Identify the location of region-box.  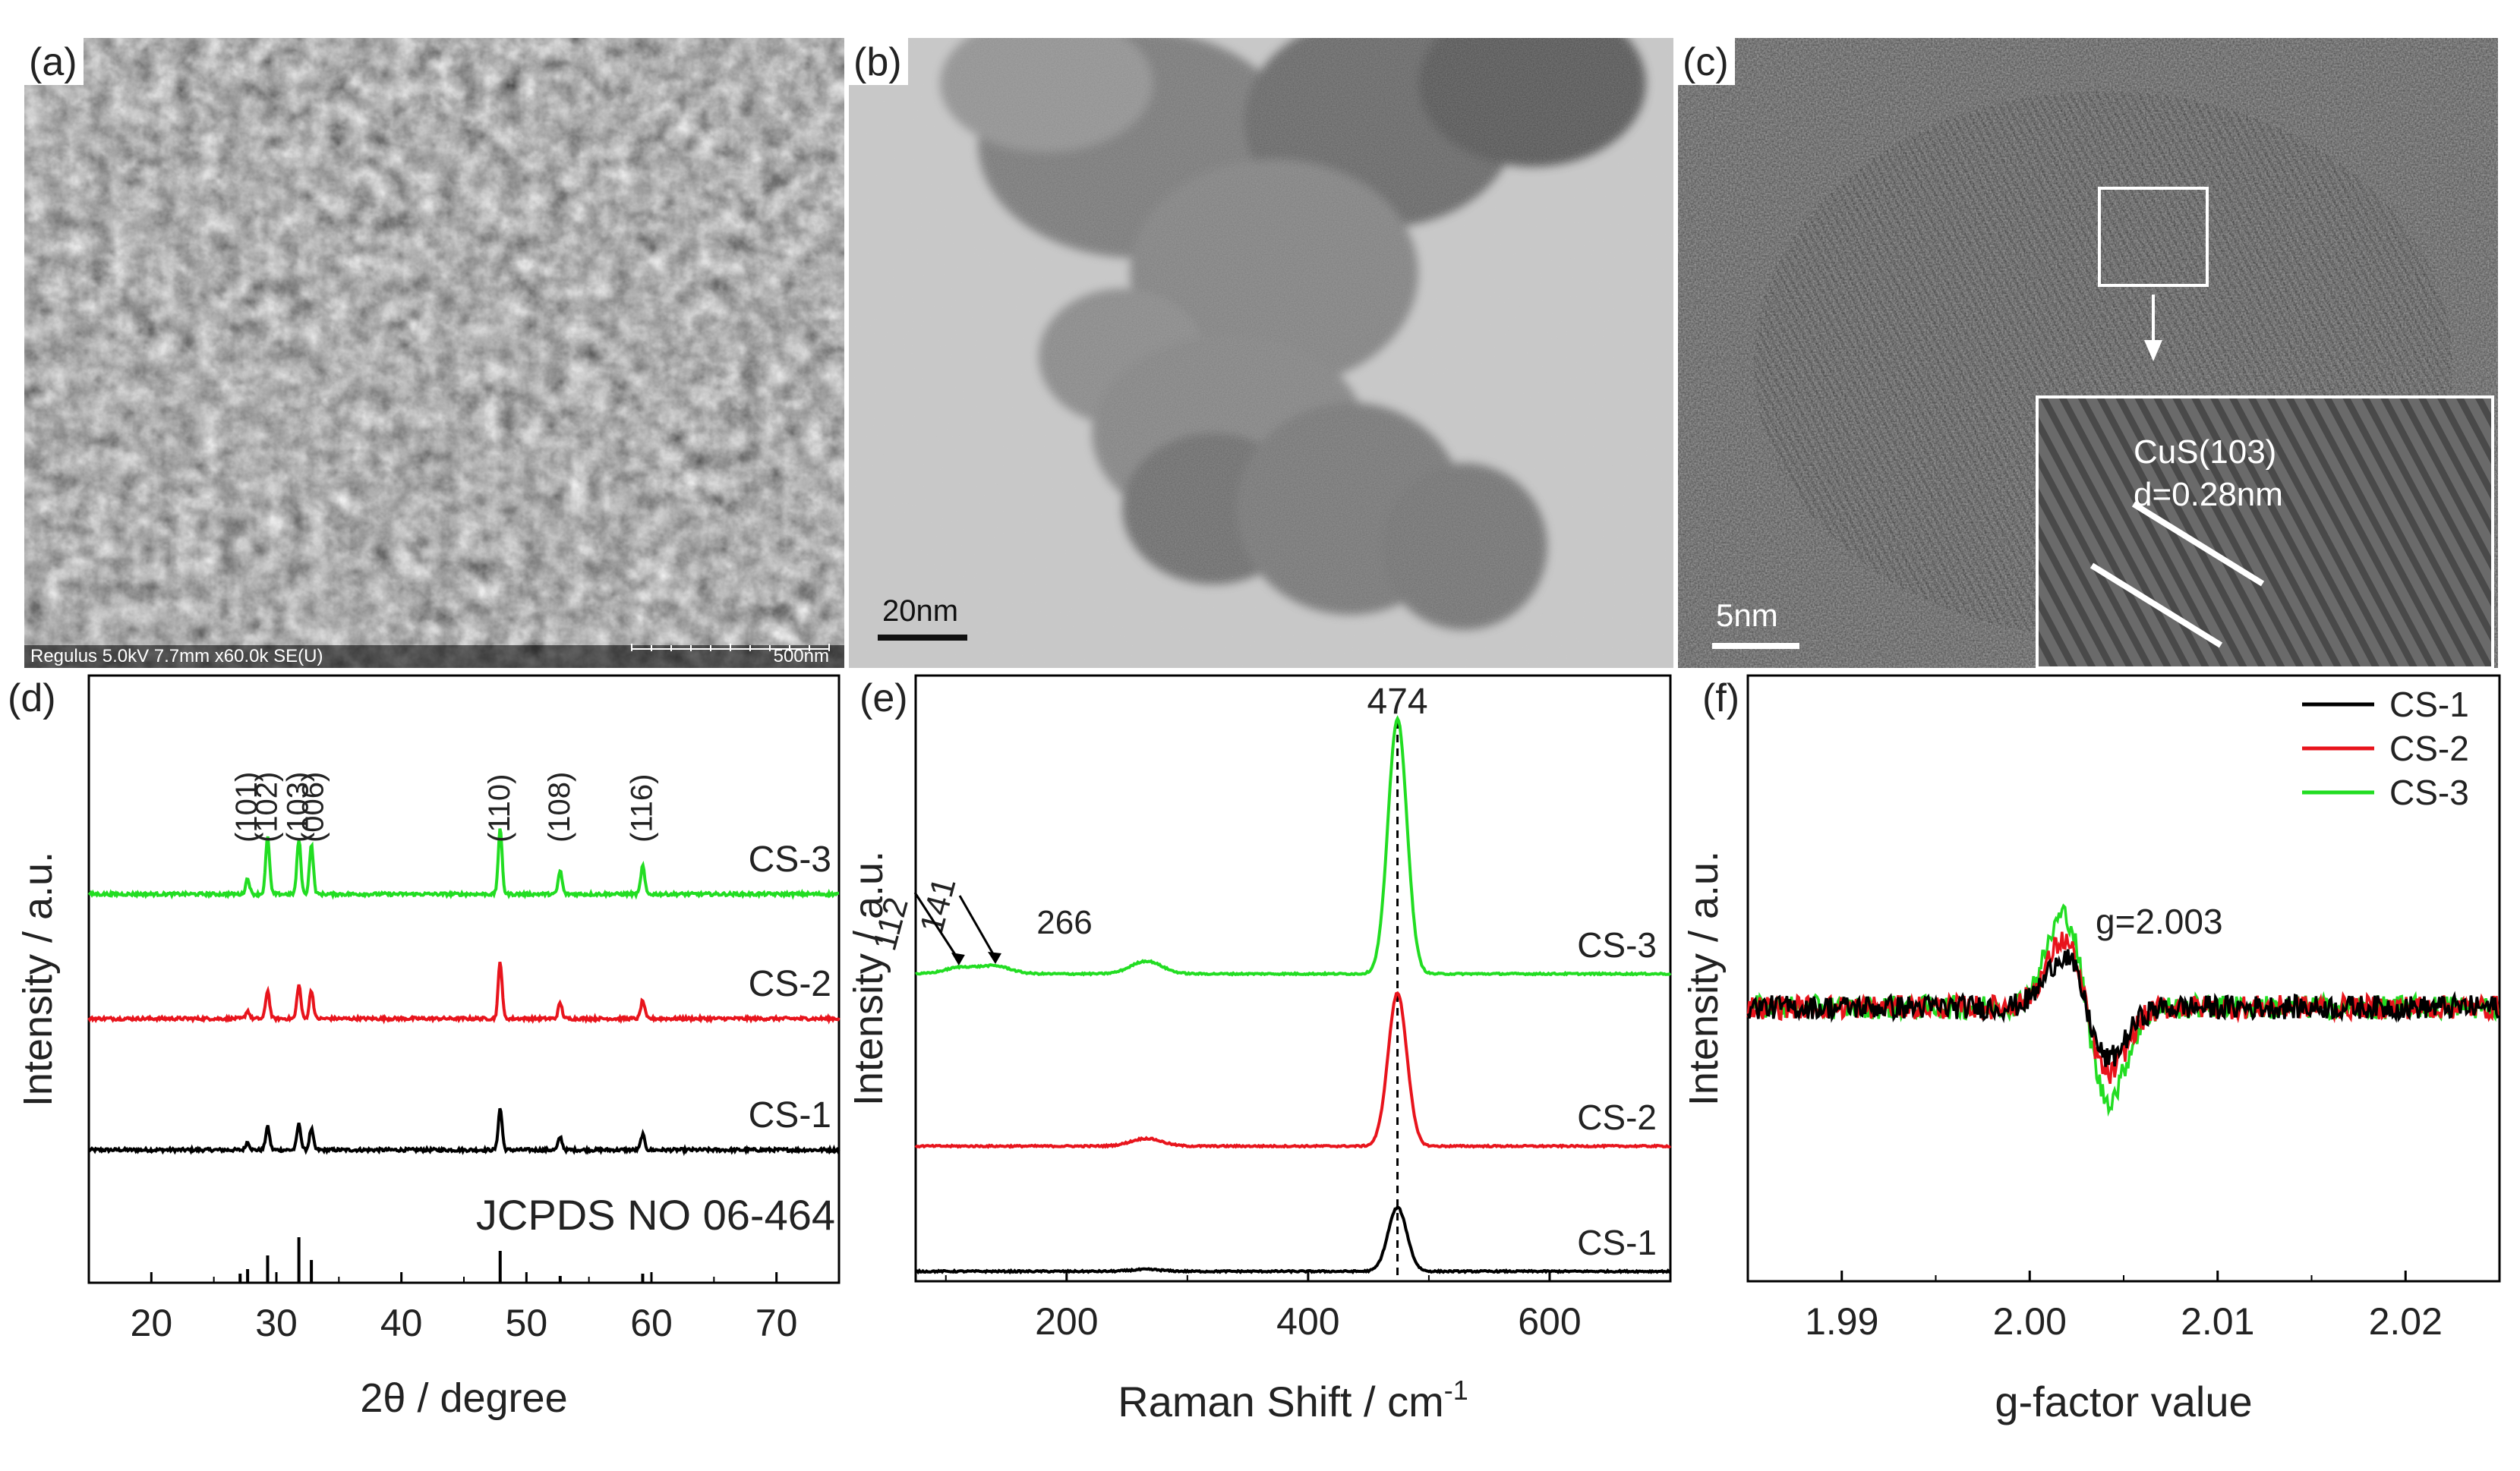
(2153, 237).